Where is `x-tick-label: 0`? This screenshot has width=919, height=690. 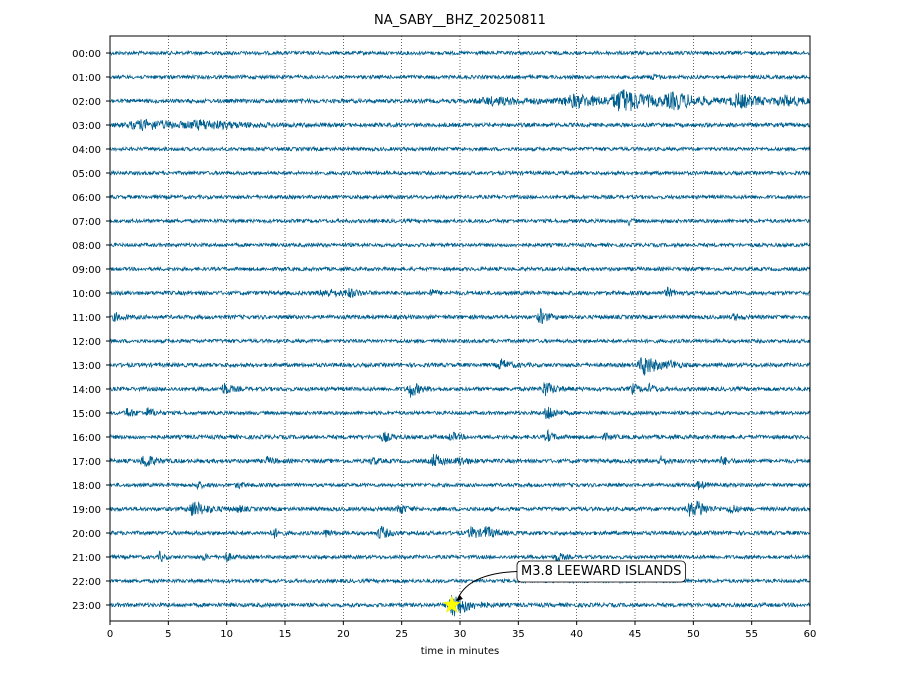
x-tick-label: 0 is located at coordinates (110, 634).